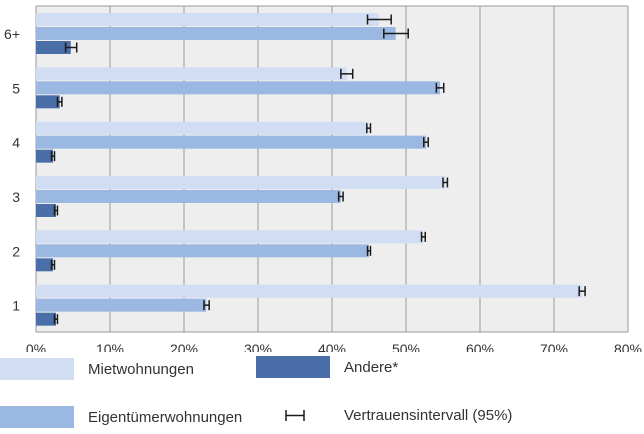  I want to click on legend-item-confidence-interval: Vertrauensintervall (95%), so click(384, 415).